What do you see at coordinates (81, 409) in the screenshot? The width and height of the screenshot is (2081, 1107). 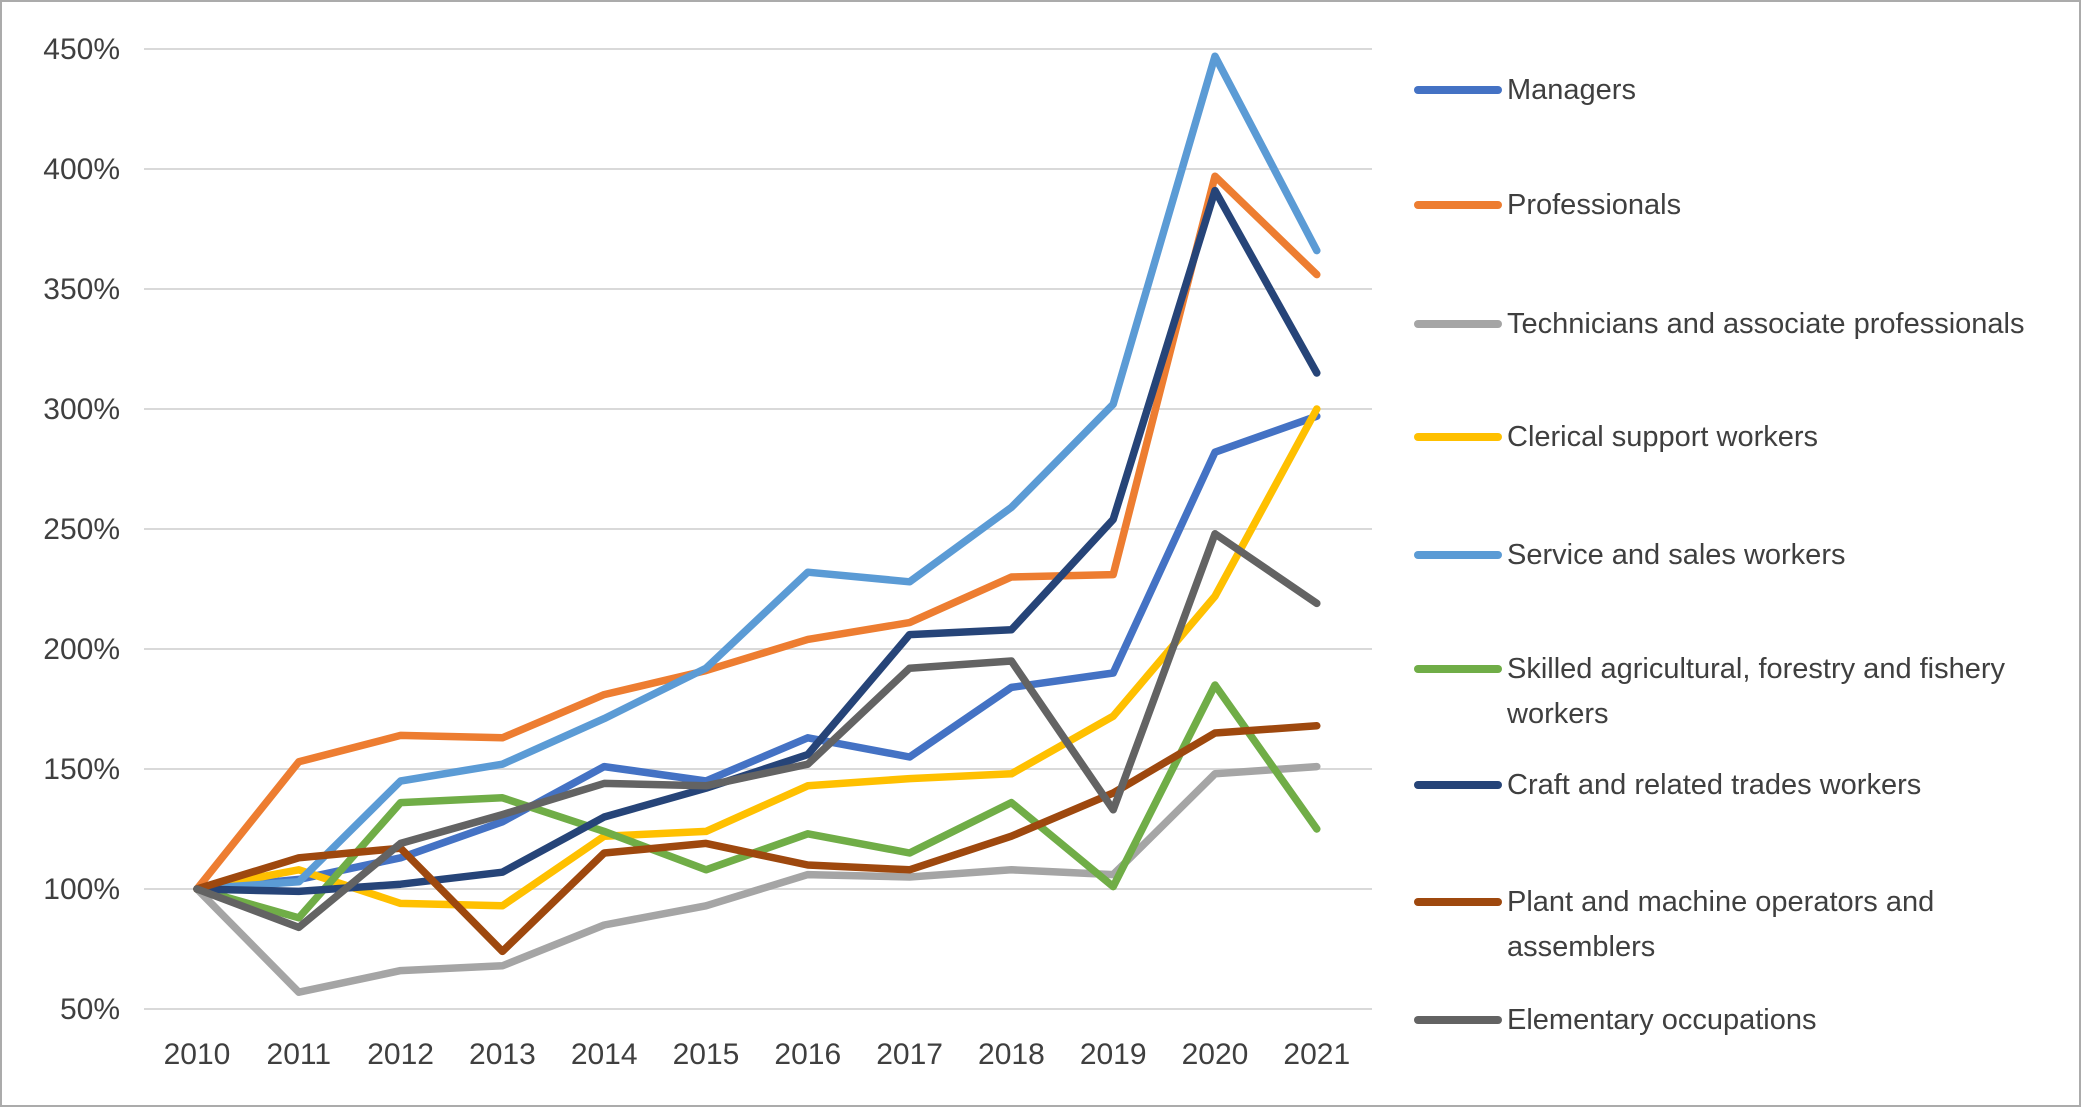 I see `y-axis-label: 300%` at bounding box center [81, 409].